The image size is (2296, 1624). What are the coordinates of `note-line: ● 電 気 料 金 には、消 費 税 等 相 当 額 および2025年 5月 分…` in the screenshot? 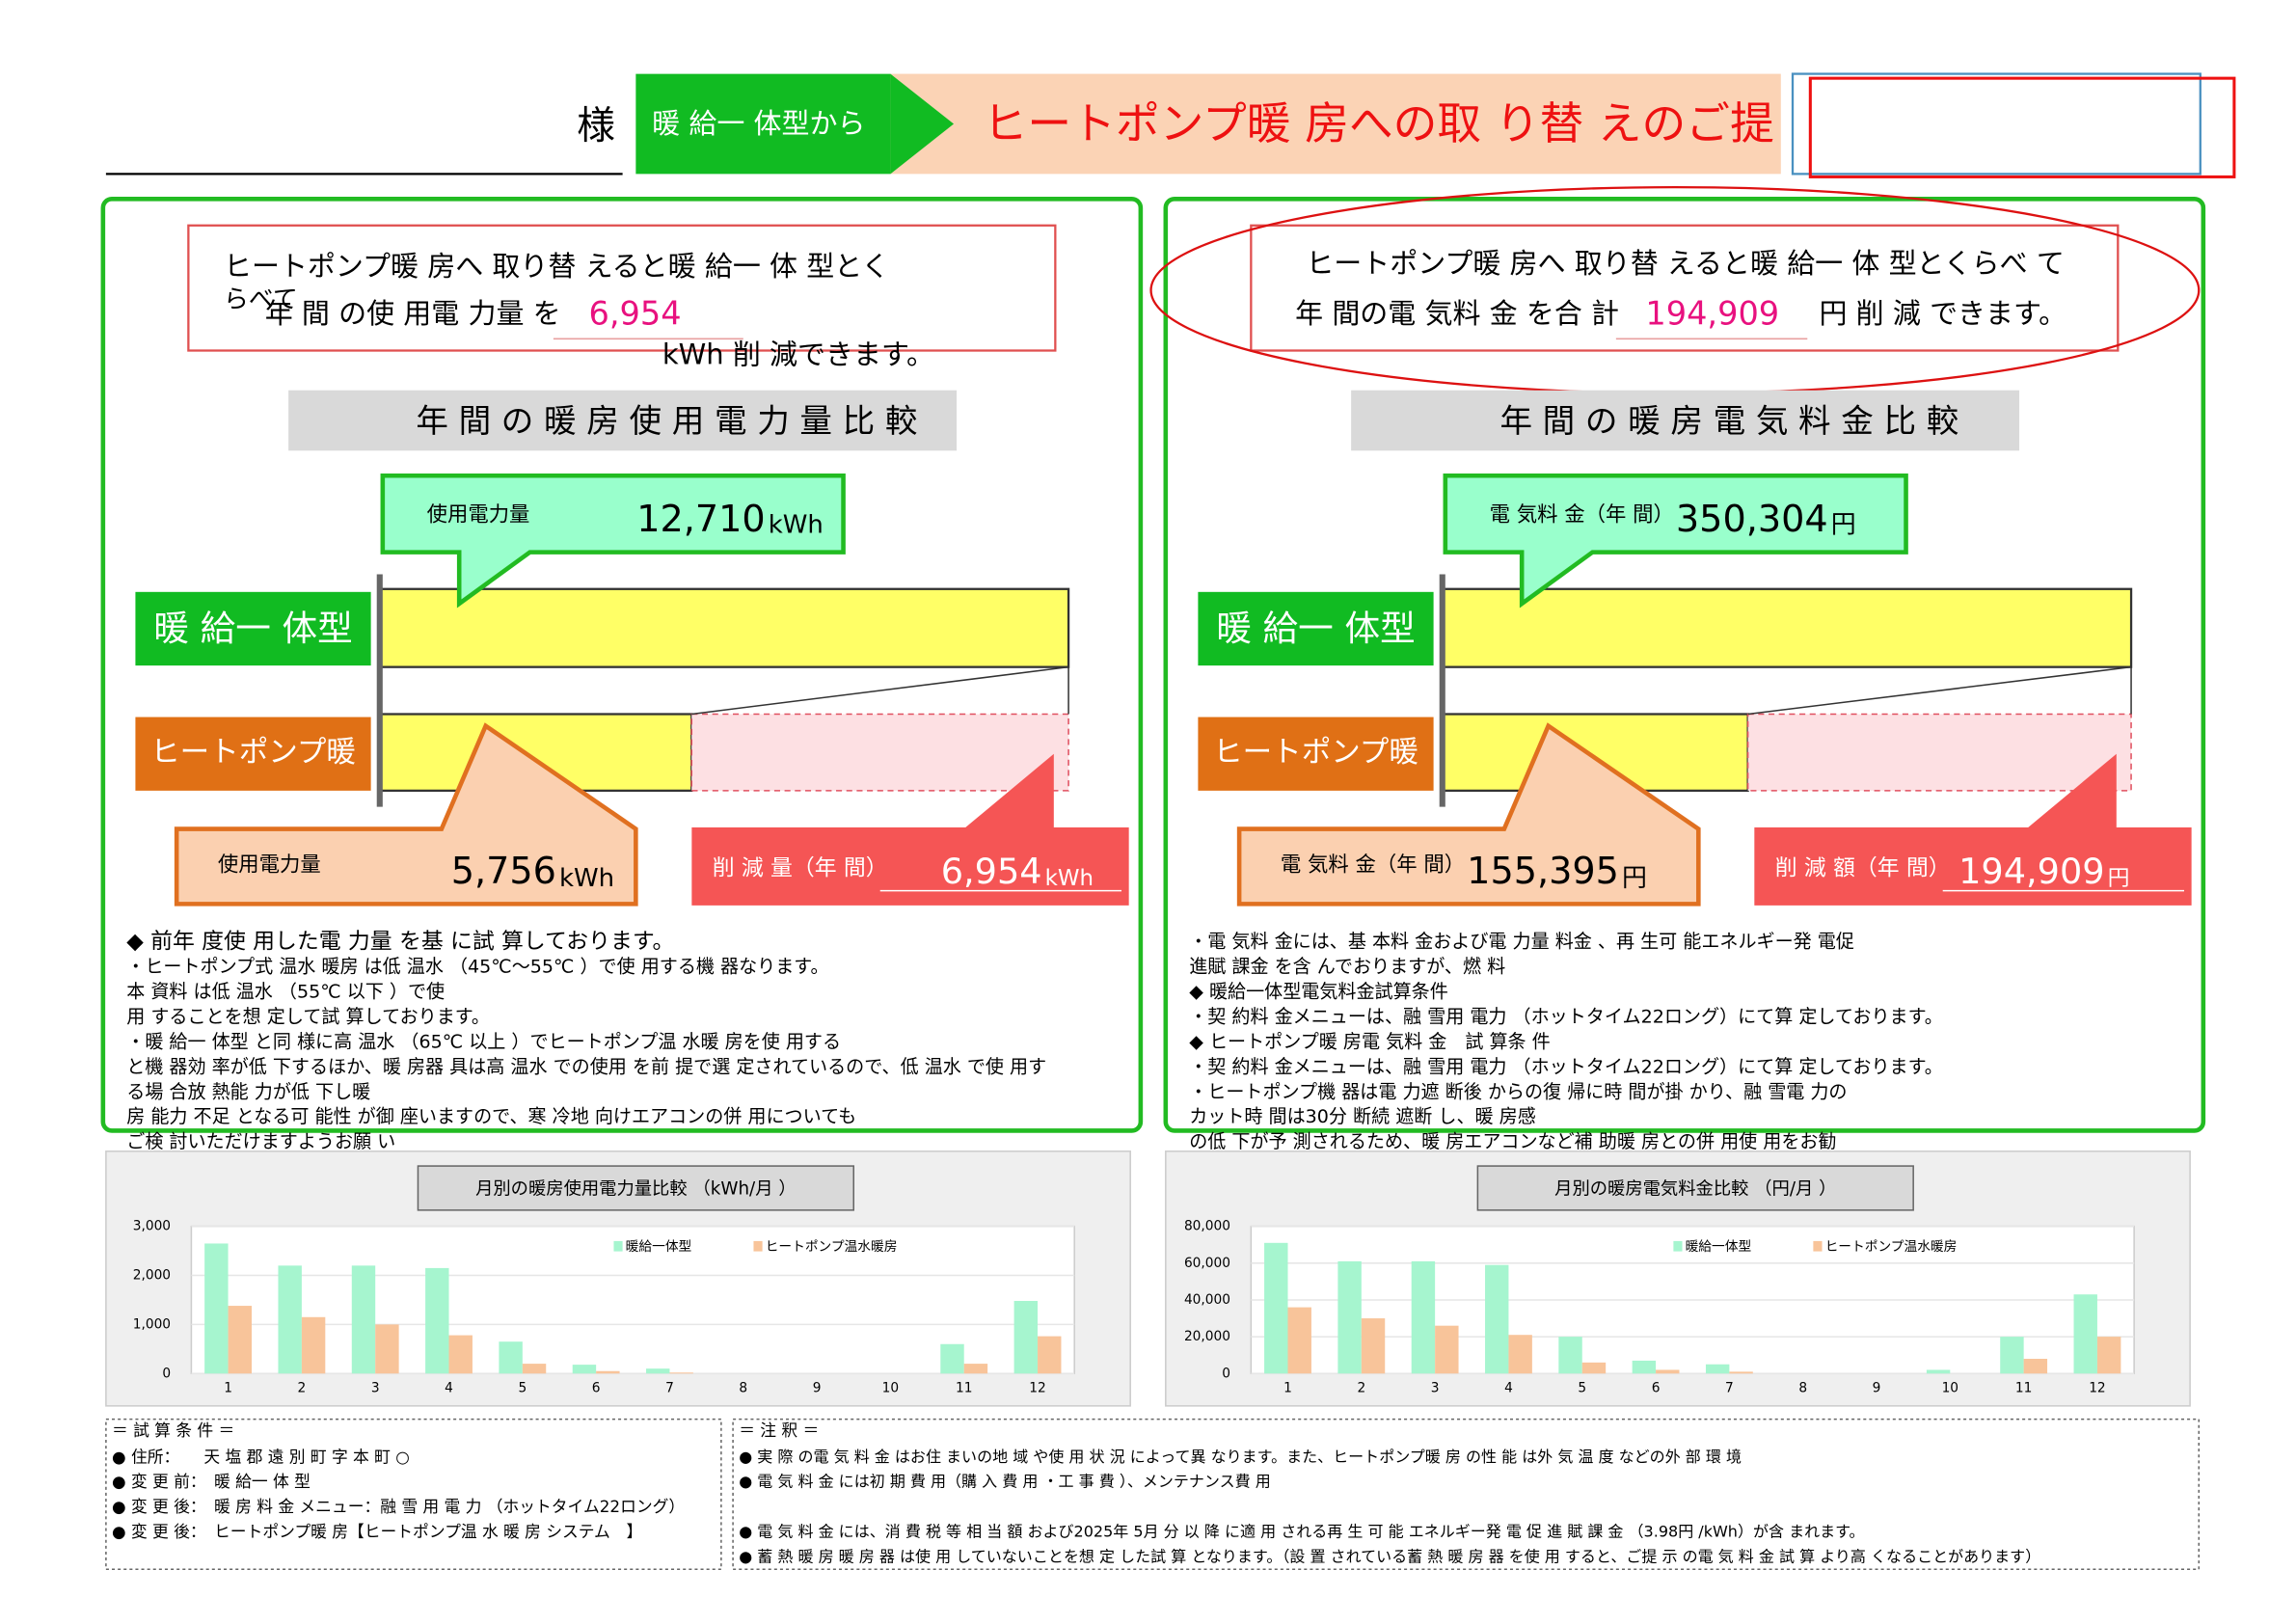 It's located at (1301, 1532).